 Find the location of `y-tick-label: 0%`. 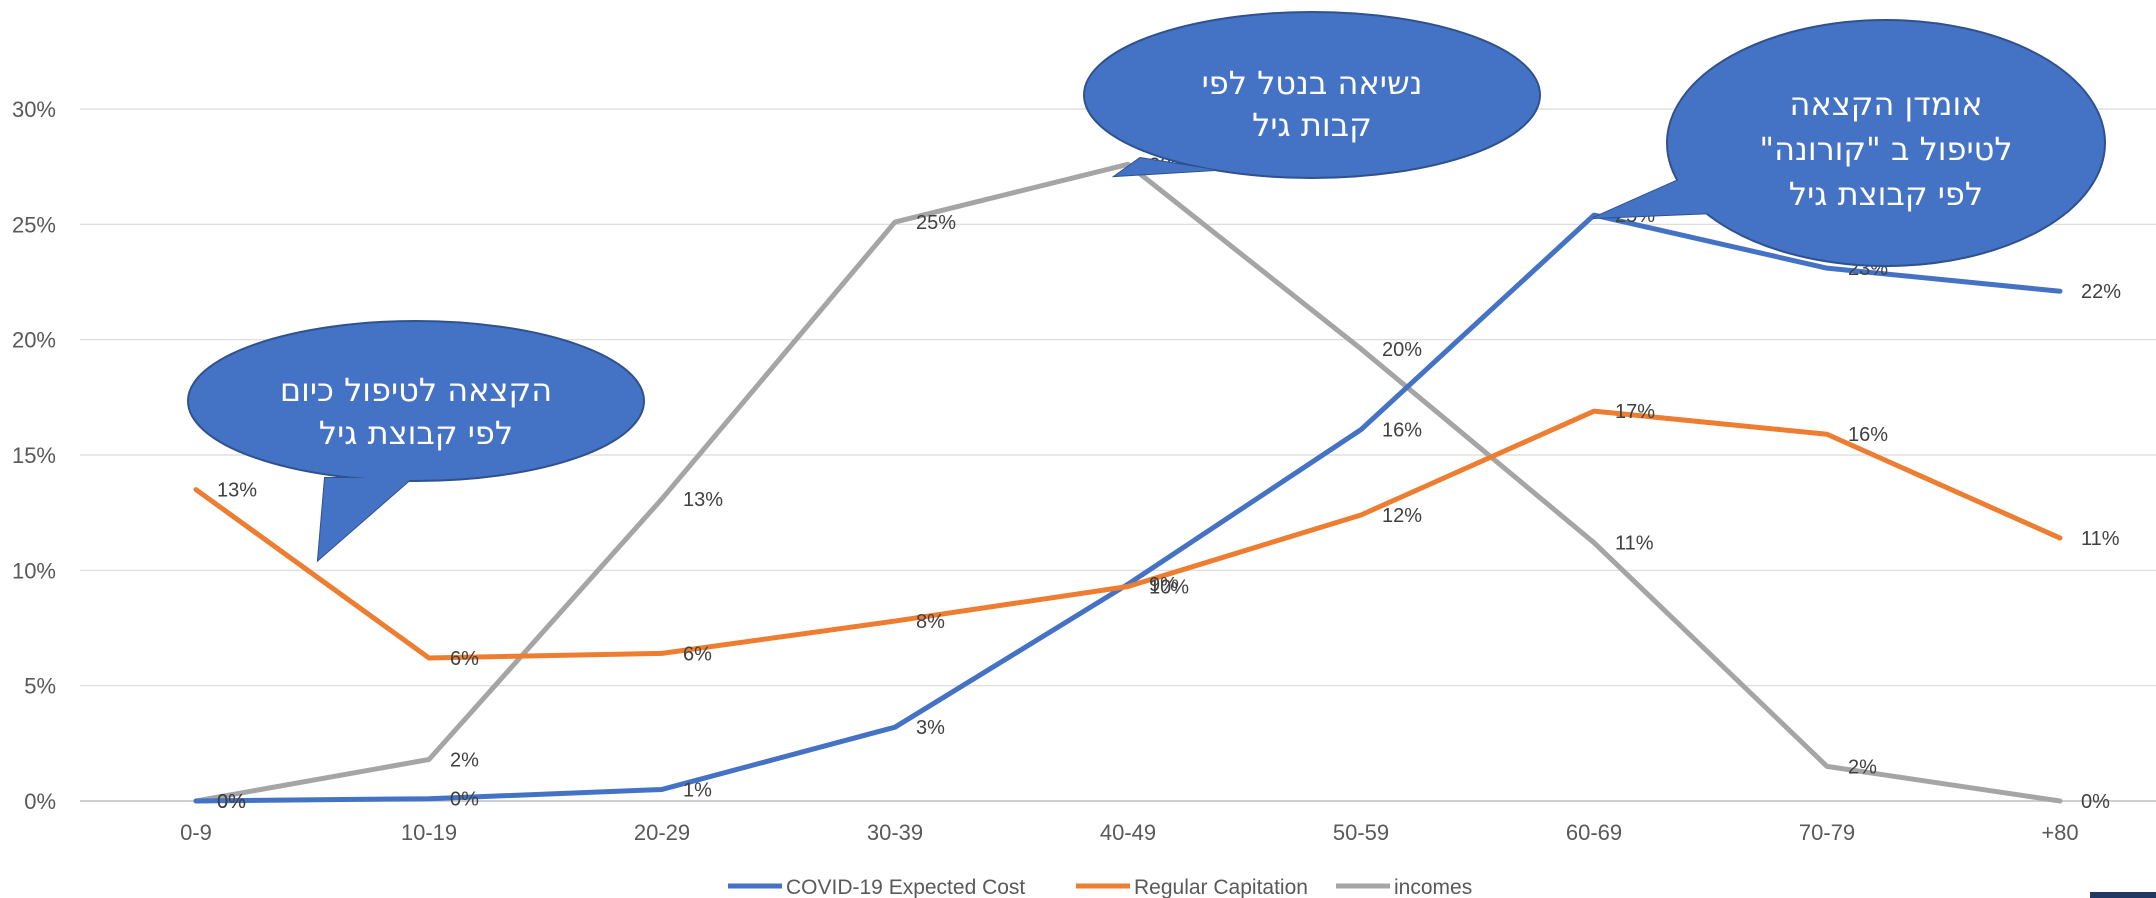

y-tick-label: 0% is located at coordinates (40, 801).